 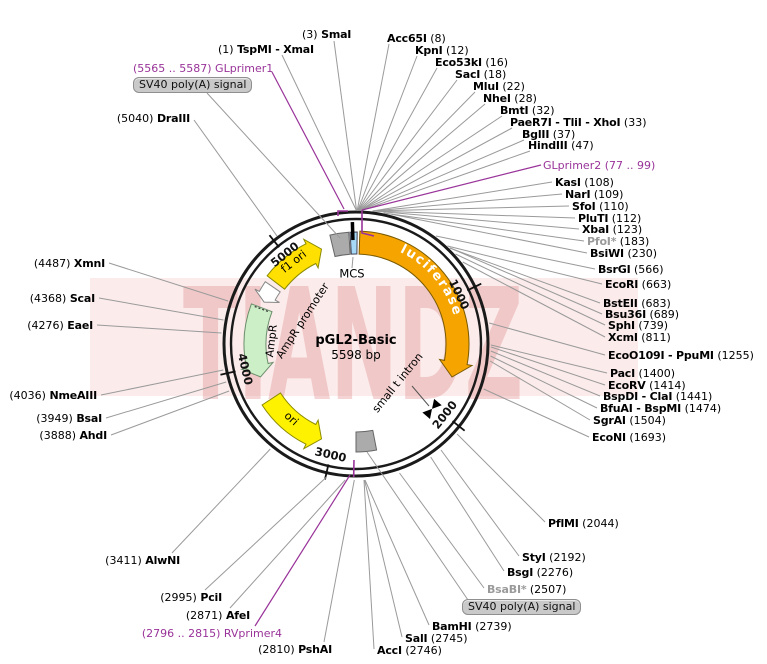 I want to click on feature-ampr-arrow, so click(x=257, y=340).